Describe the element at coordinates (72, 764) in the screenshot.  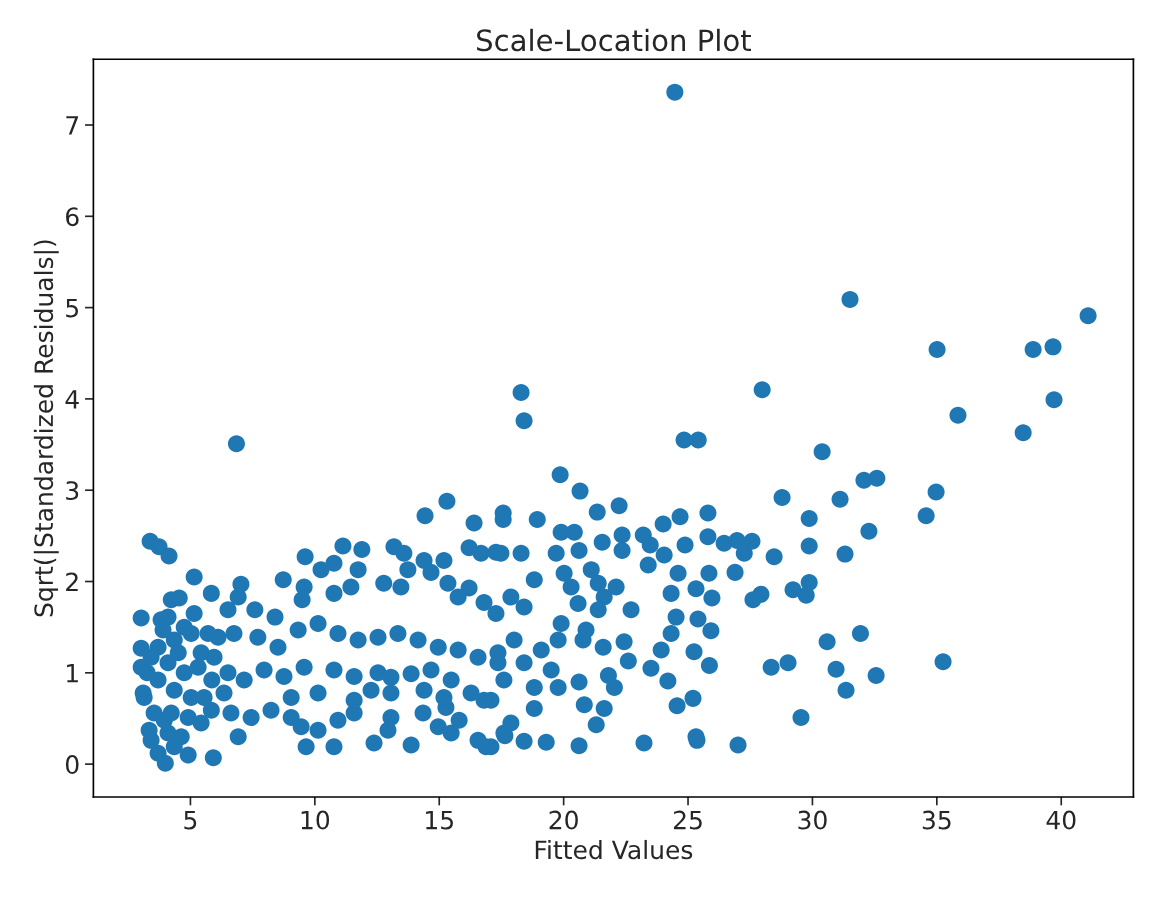
I see `y-tick-label: 0` at that location.